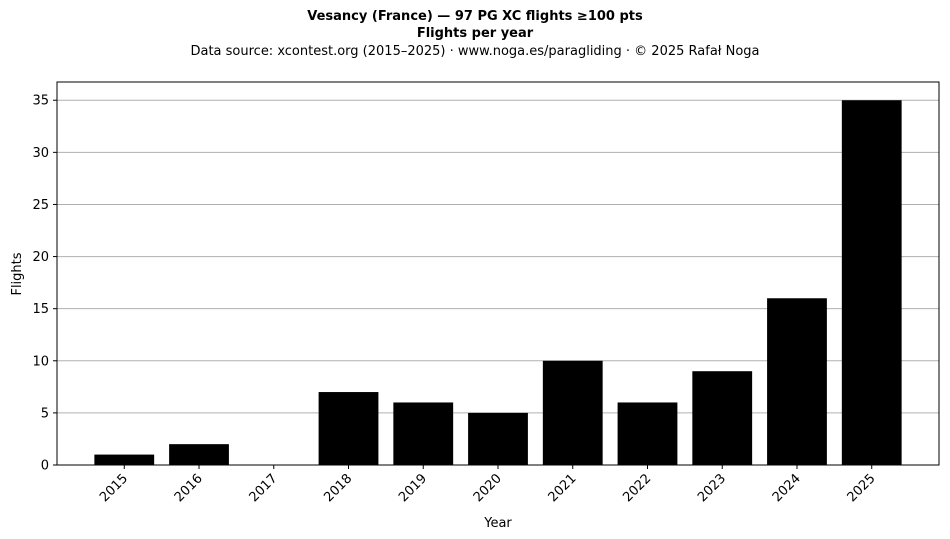 The image size is (950, 539). What do you see at coordinates (40, 101) in the screenshot?
I see `y-tick-label: 35` at bounding box center [40, 101].